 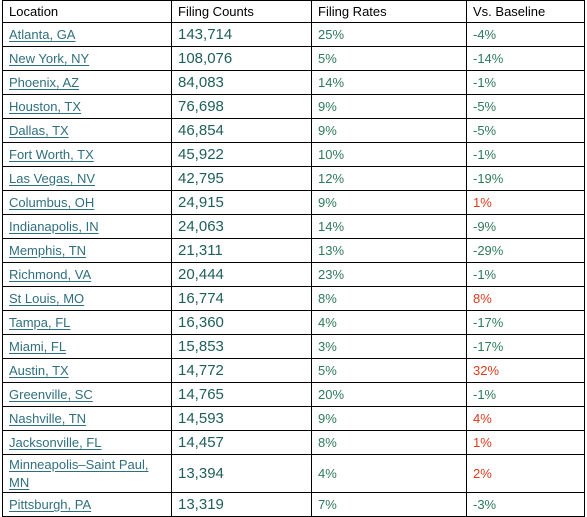 What do you see at coordinates (389, 154) in the screenshot?
I see `filing-rate-cell: 10%` at bounding box center [389, 154].